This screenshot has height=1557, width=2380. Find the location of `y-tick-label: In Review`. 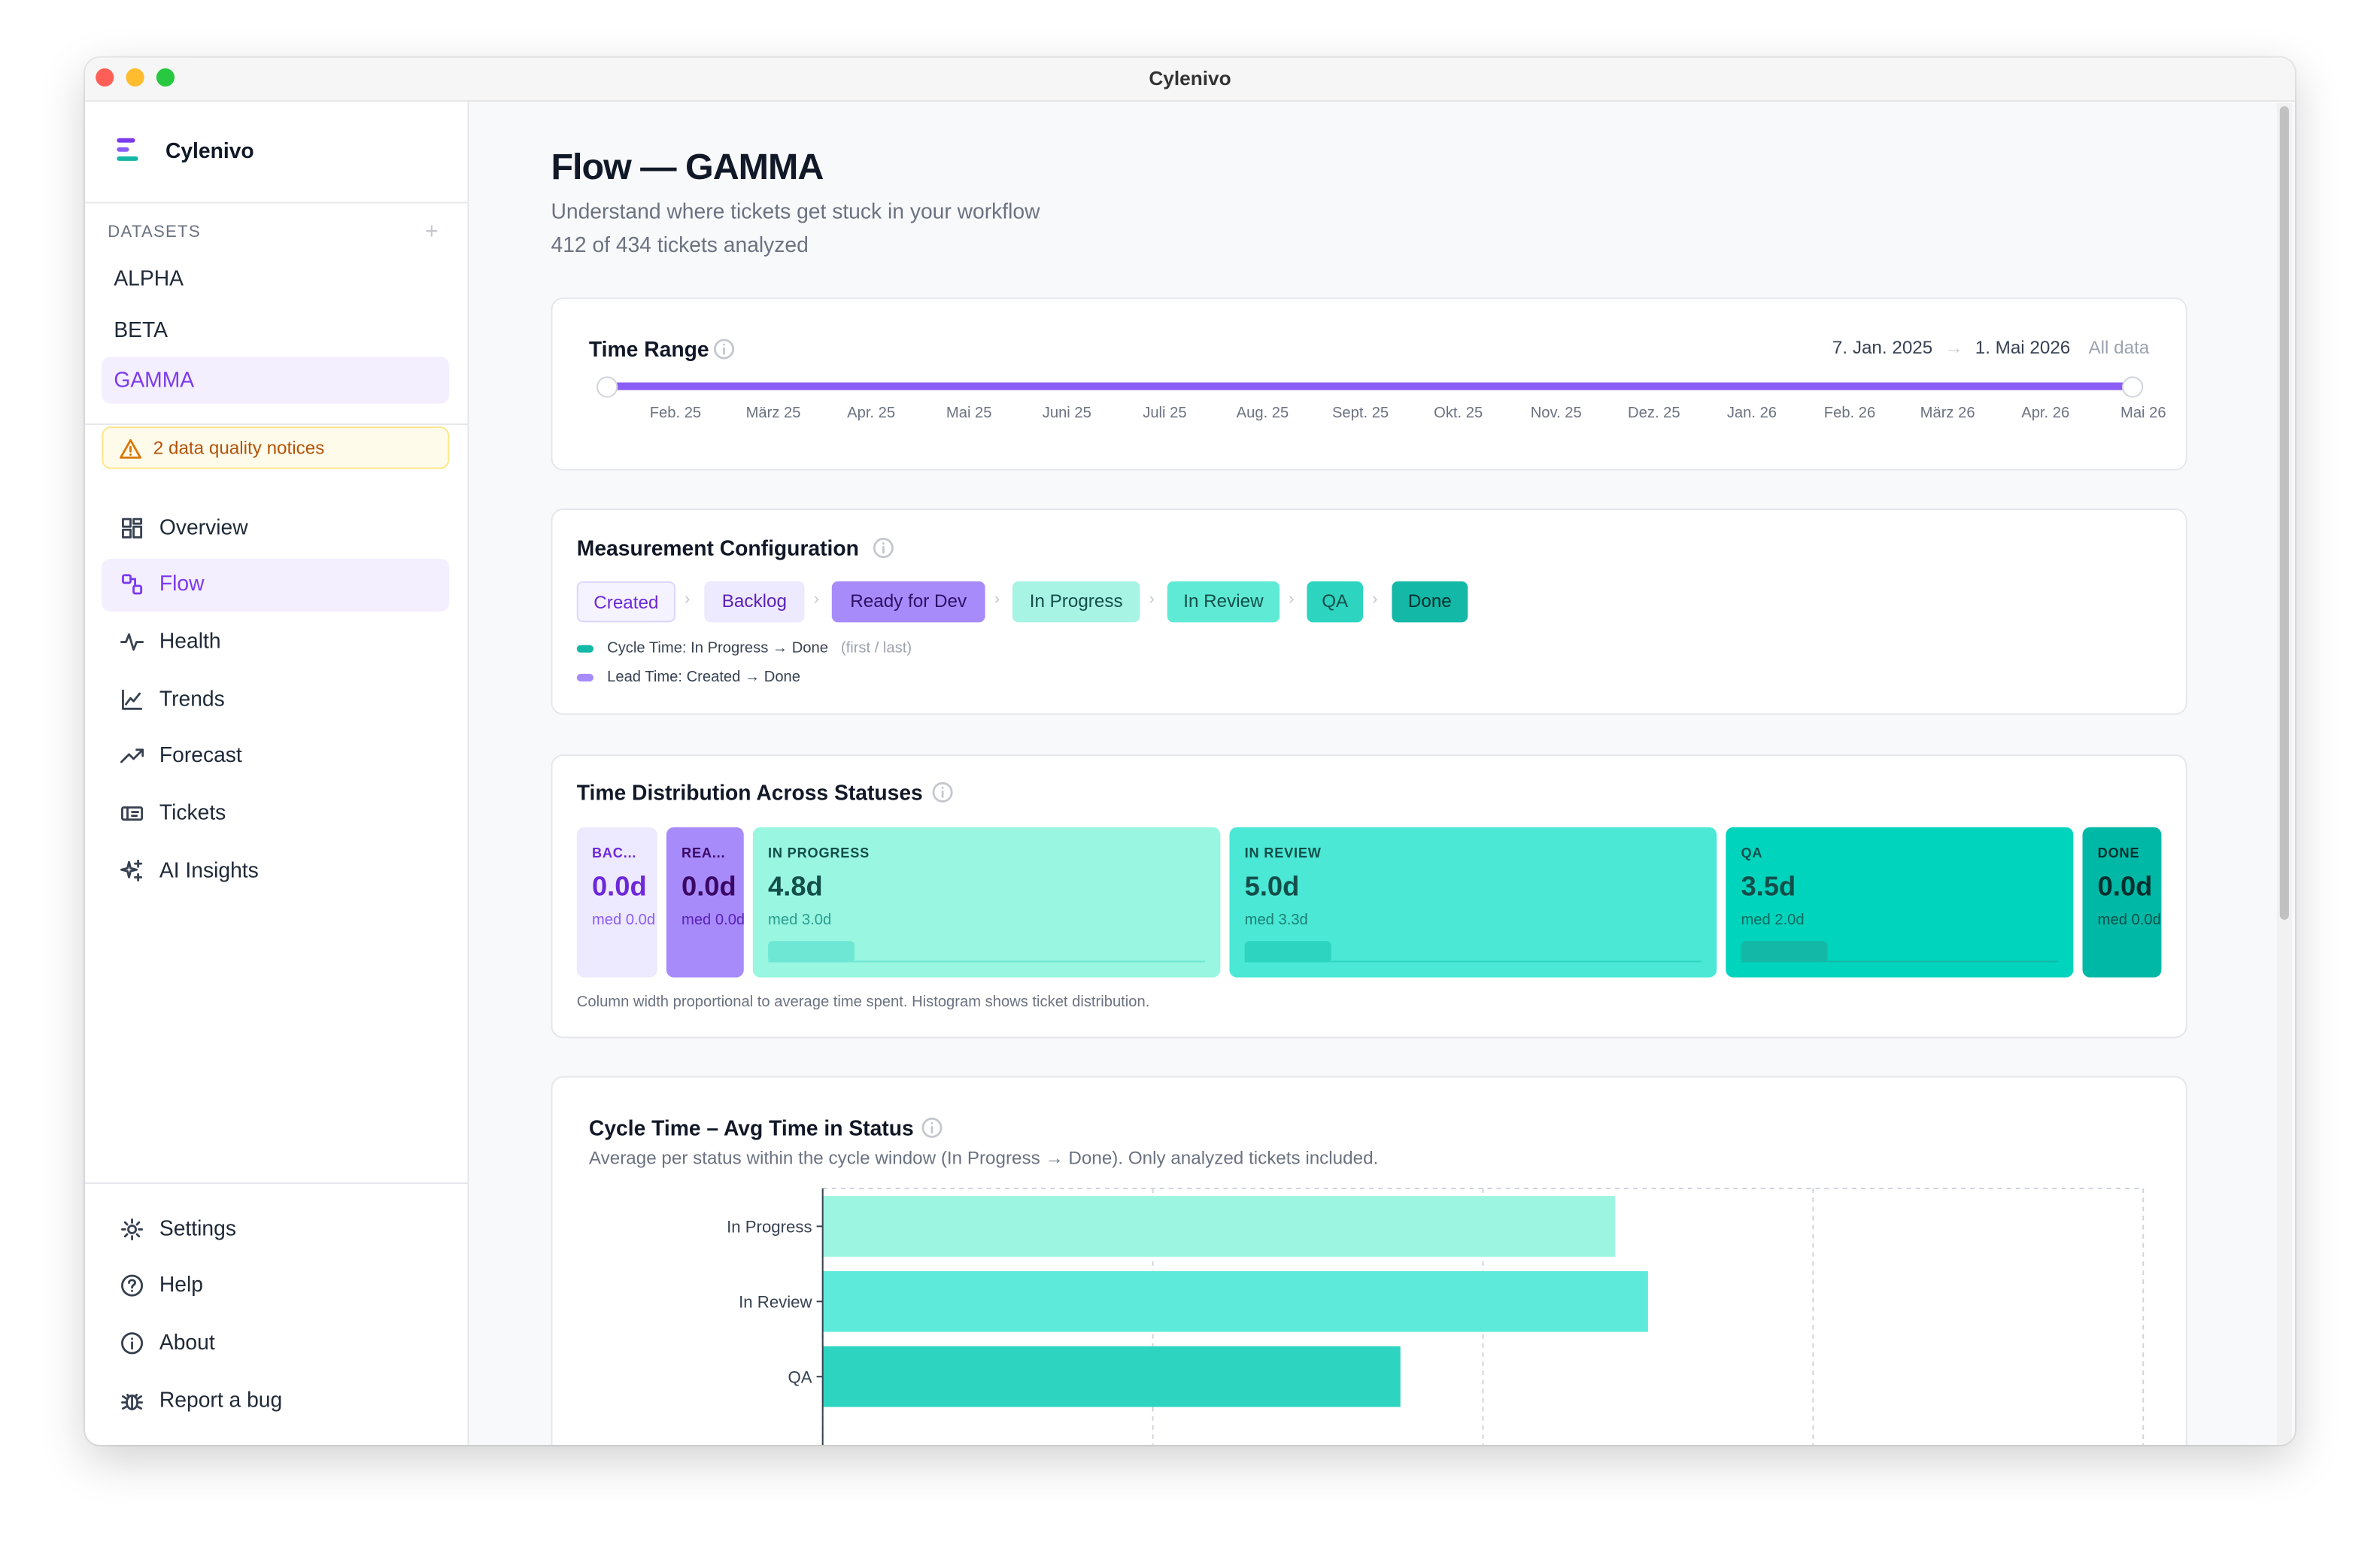

y-tick-label: In Review is located at coordinates (775, 1301).